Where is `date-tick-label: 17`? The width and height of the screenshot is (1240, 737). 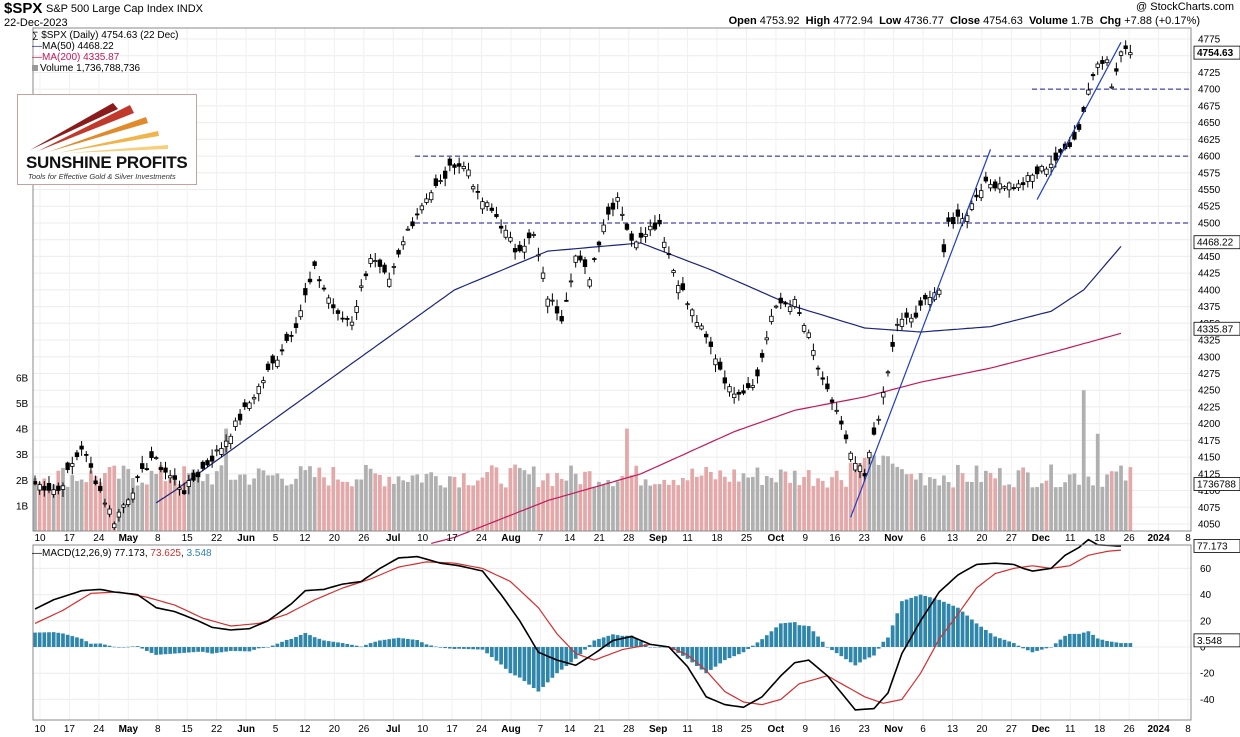 date-tick-label: 17 is located at coordinates (453, 538).